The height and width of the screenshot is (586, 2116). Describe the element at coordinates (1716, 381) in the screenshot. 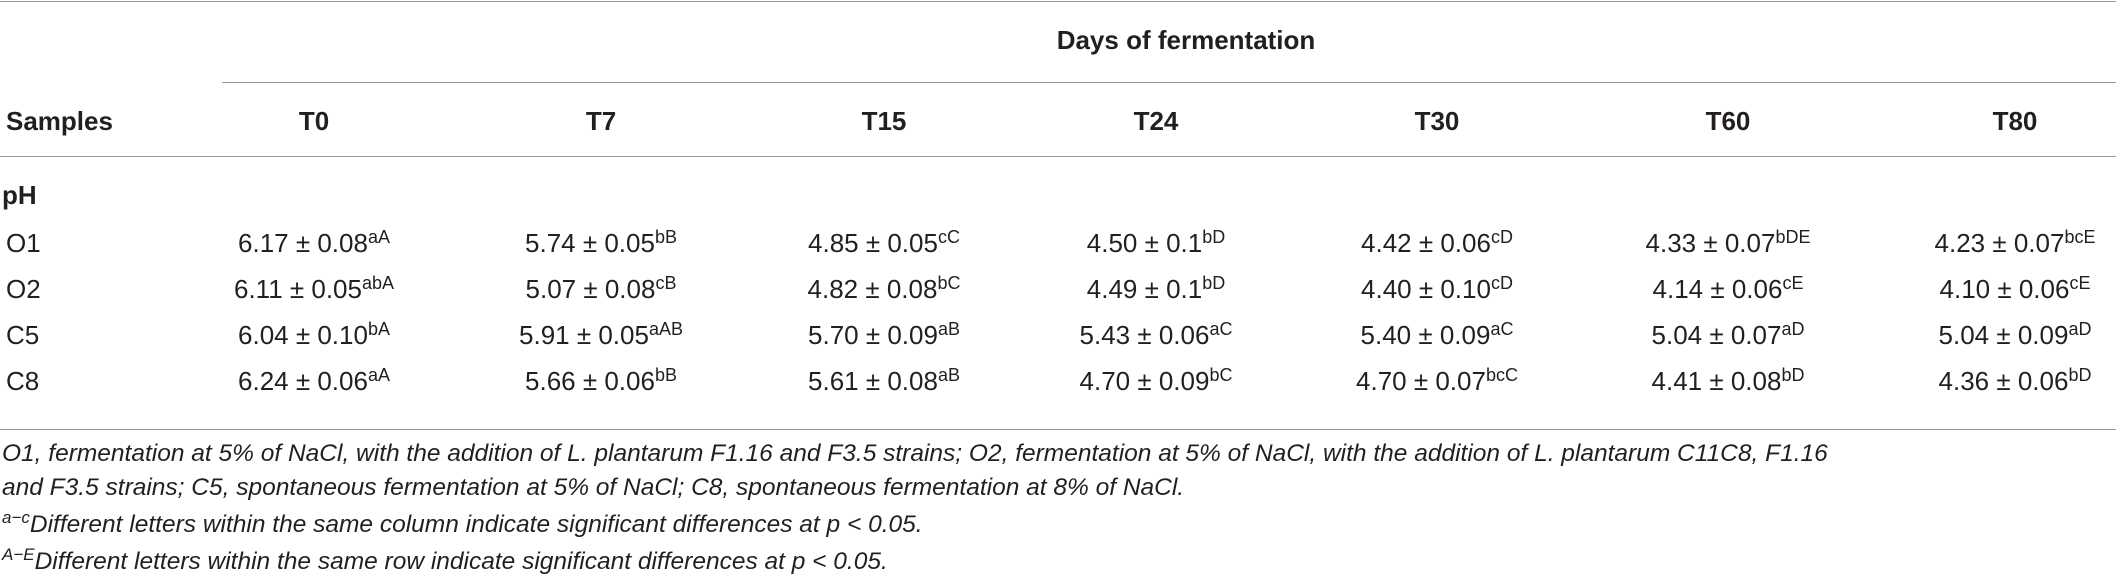

I see `cell-value: 4.41 ± 0.08` at that location.